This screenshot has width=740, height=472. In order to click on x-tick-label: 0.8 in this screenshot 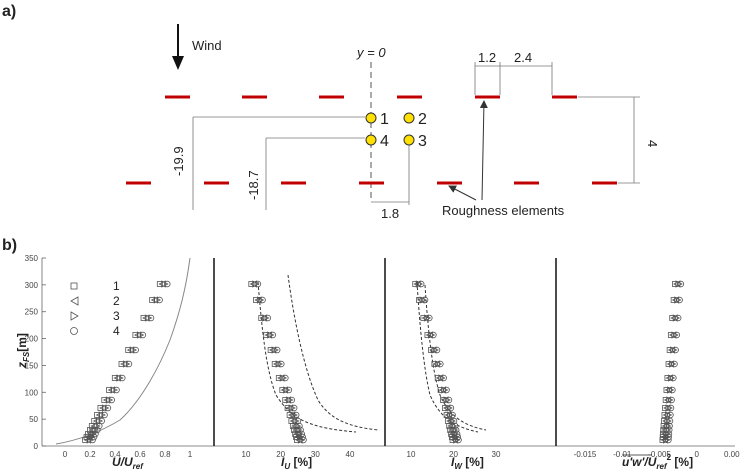, I will do `click(165, 454)`.